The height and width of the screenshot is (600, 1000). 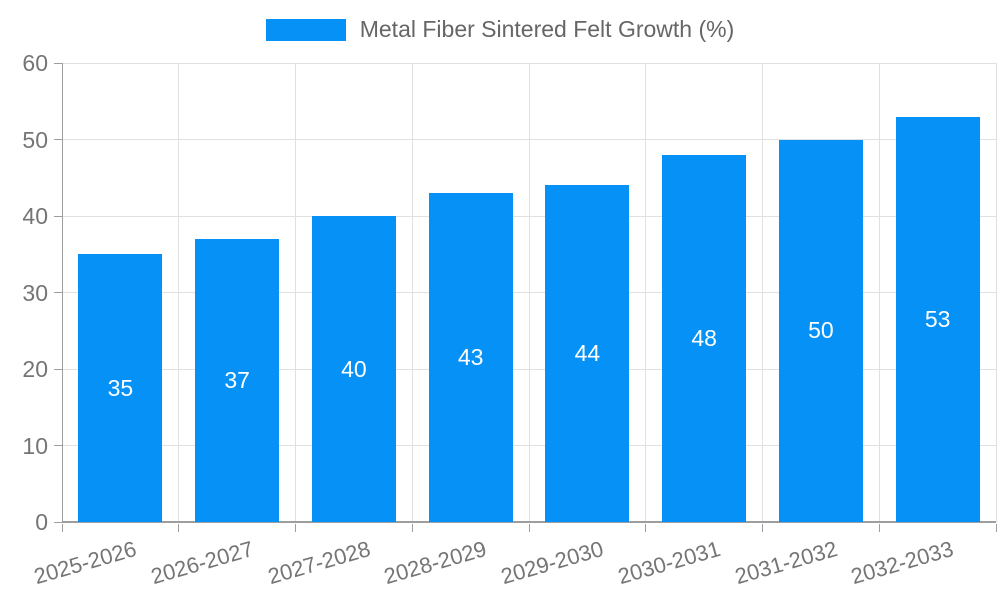 I want to click on x-tick-label: 2029-2030, so click(x=552, y=563).